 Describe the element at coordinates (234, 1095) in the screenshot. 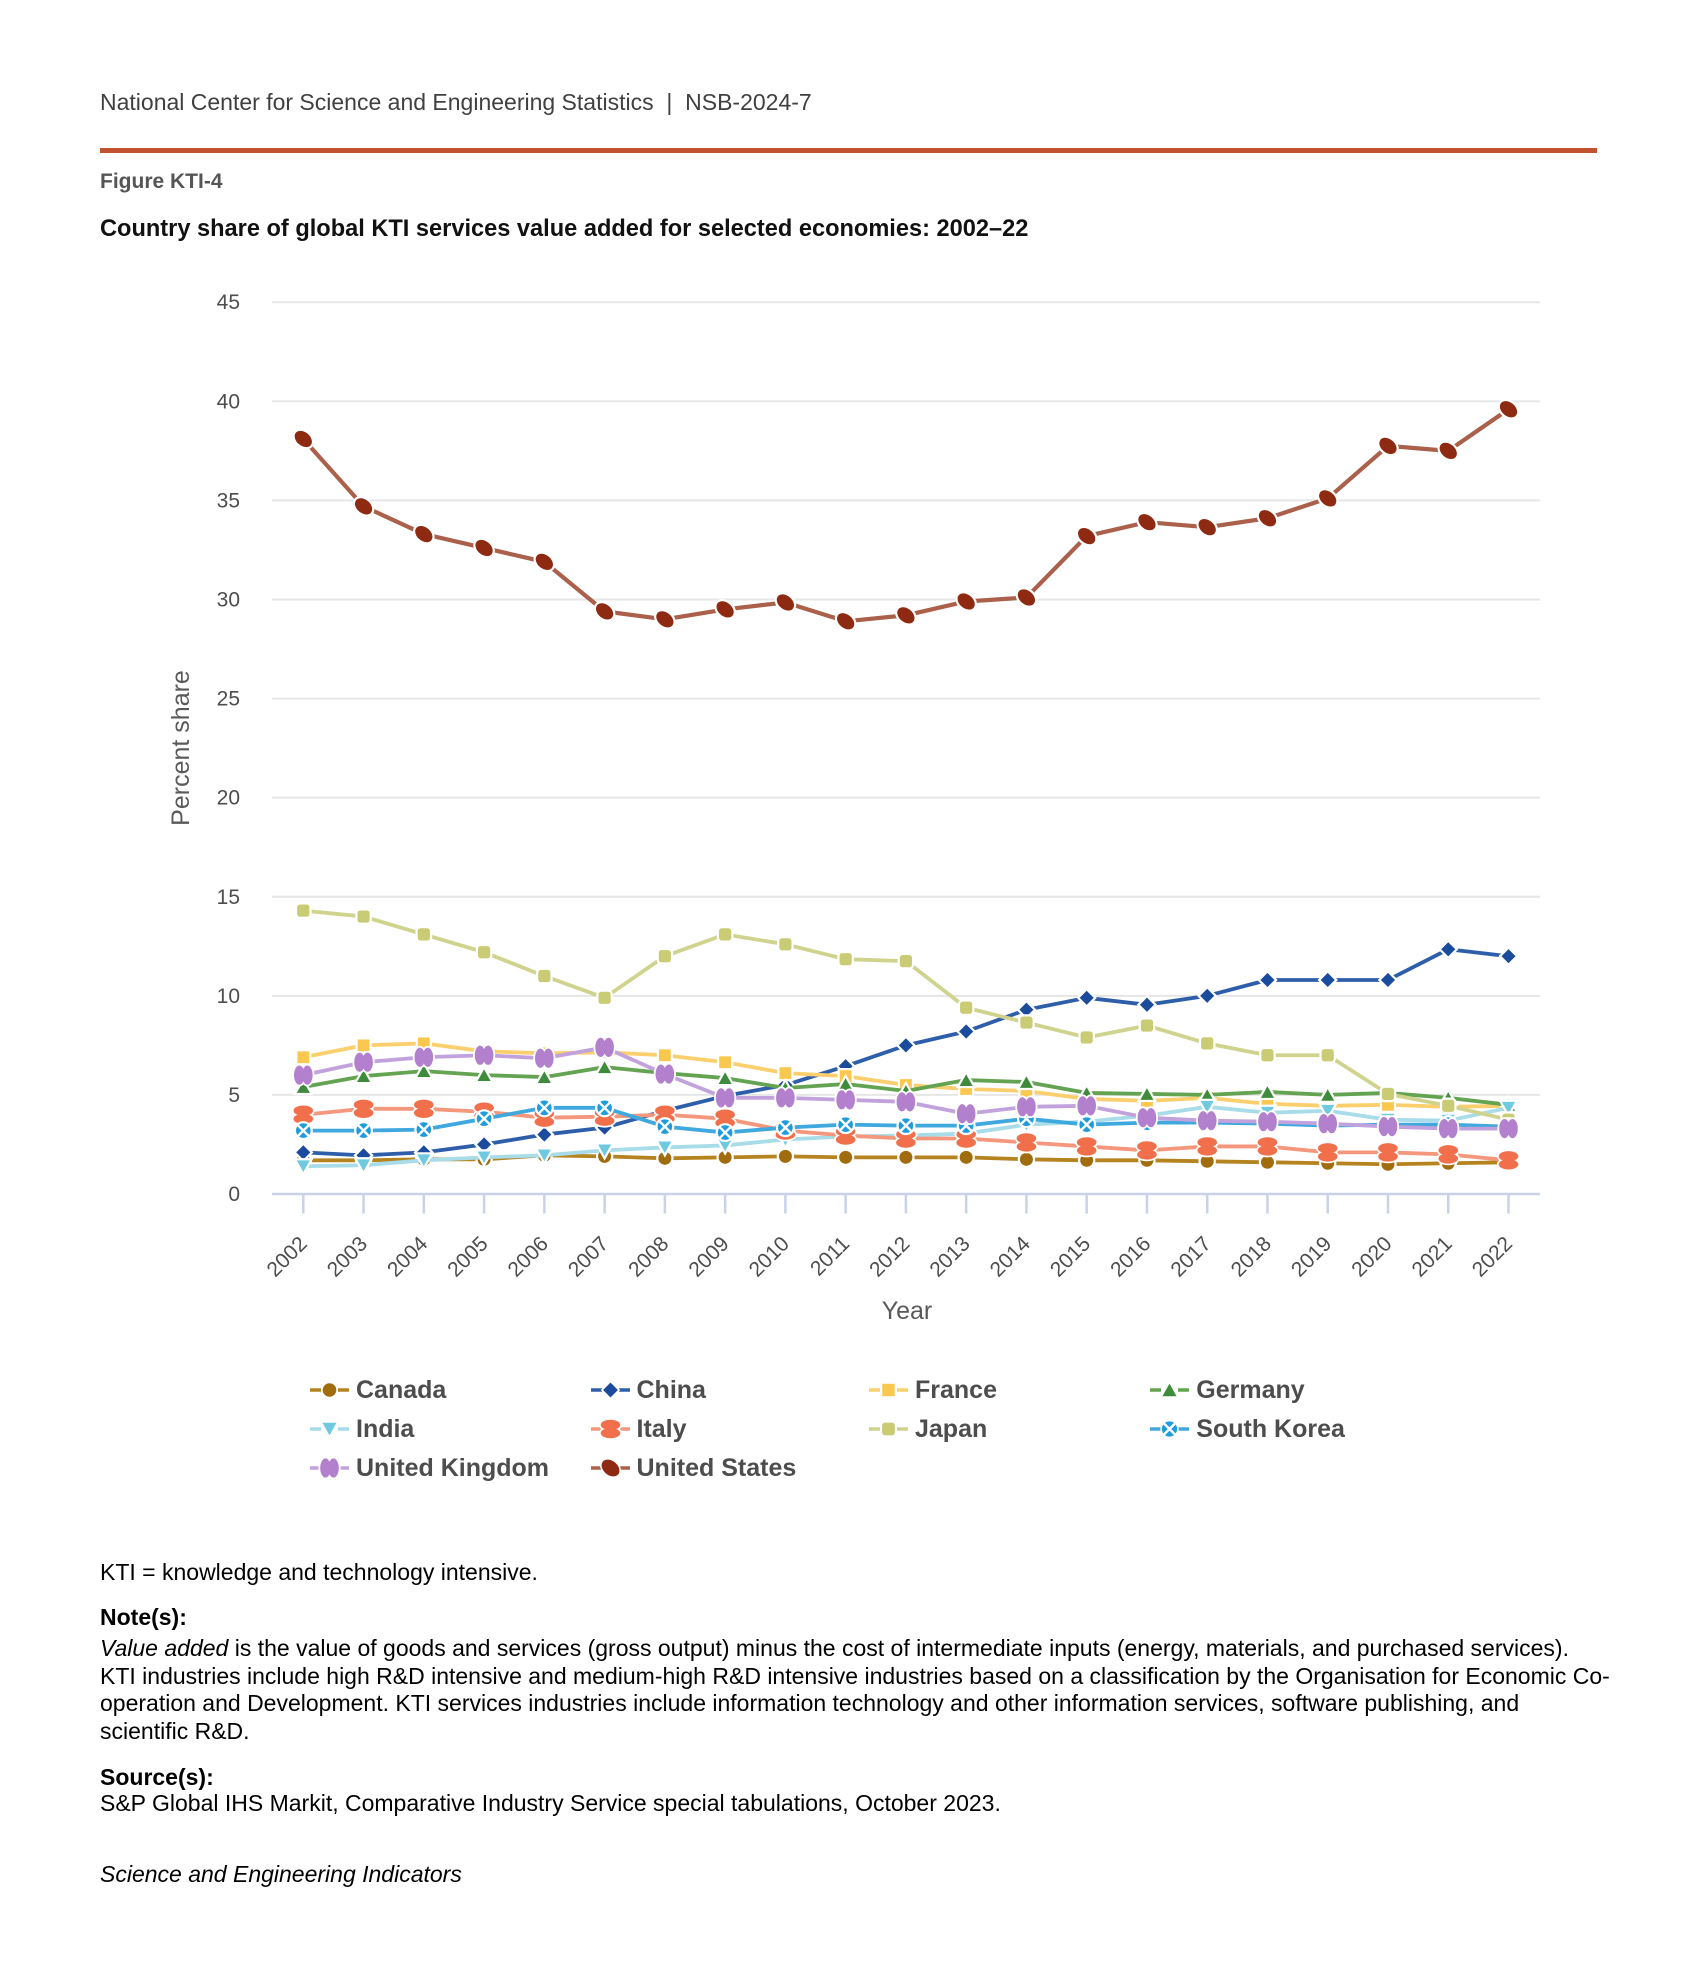

I see `svg-text: 5` at that location.